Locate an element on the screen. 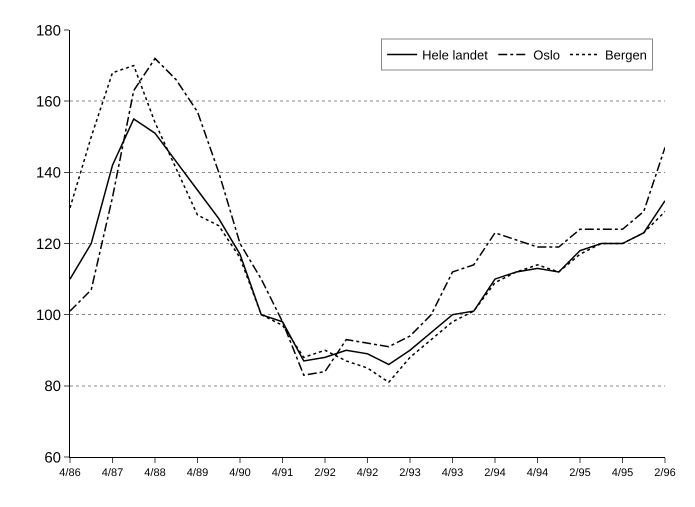 This screenshot has height=507, width=695. legend-label: Bergen is located at coordinates (625, 55).